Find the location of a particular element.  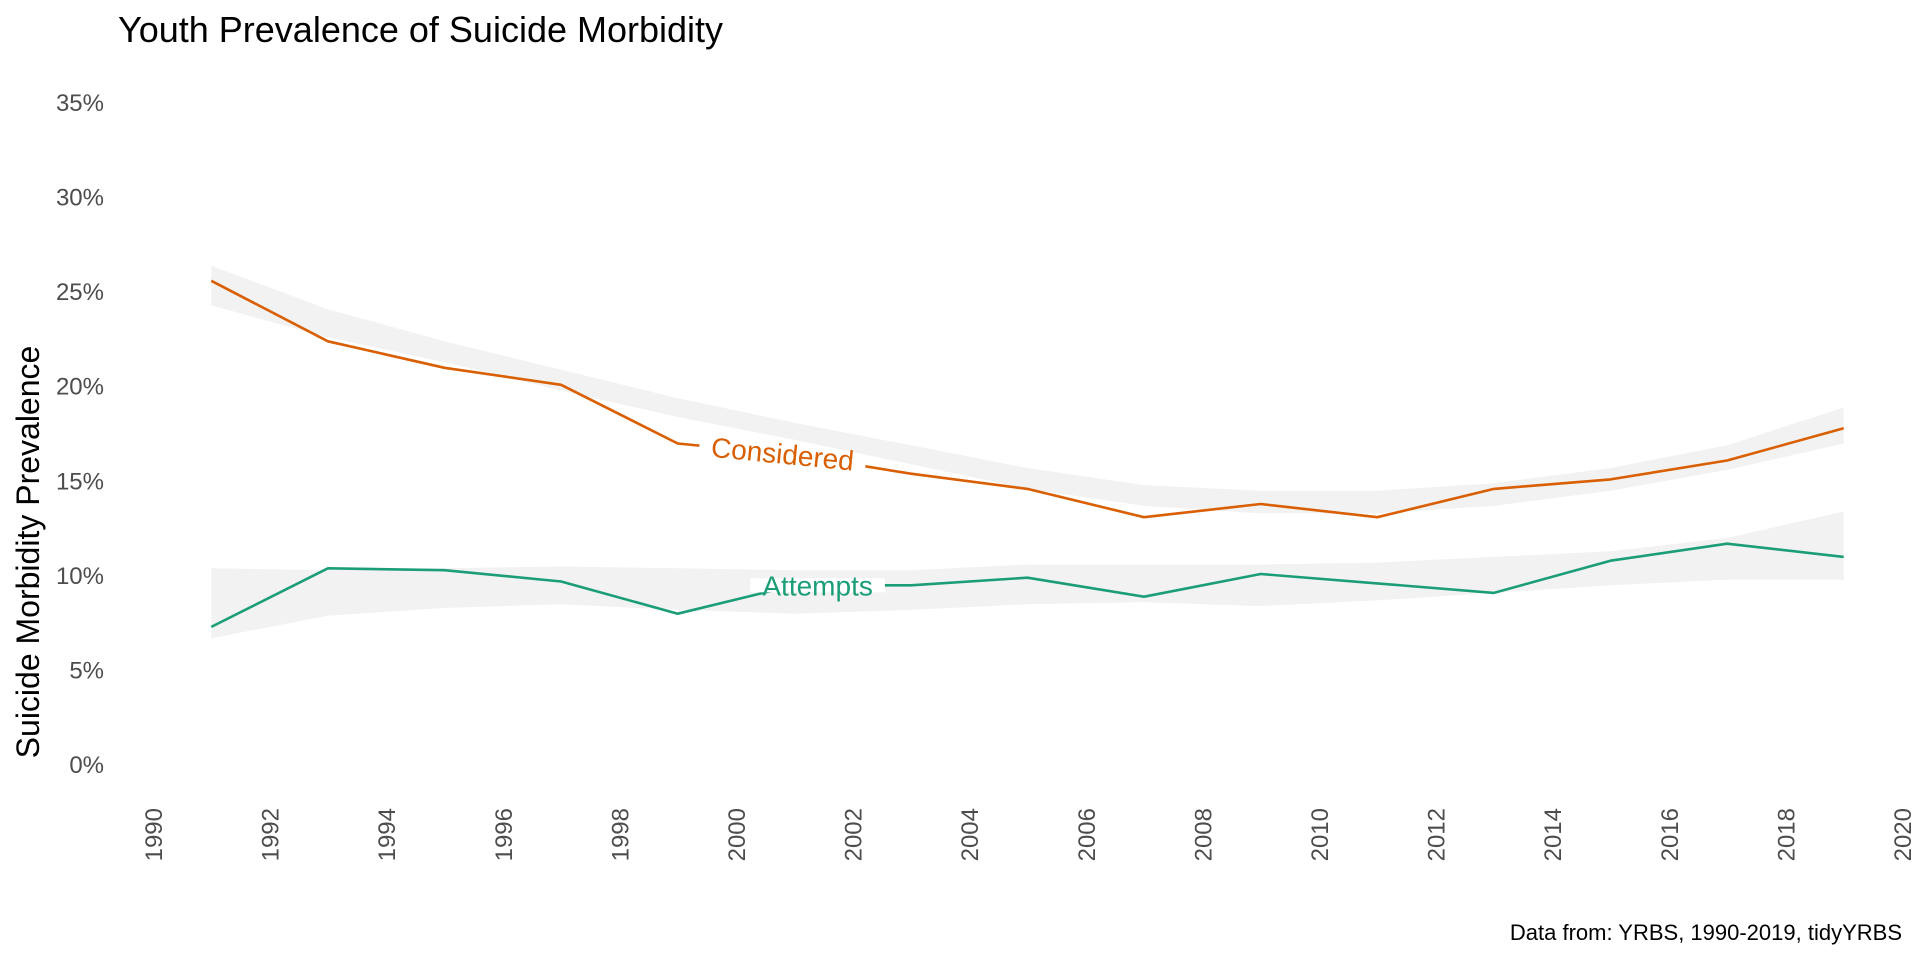

x-tick-label: 2016 is located at coordinates (1670, 834).